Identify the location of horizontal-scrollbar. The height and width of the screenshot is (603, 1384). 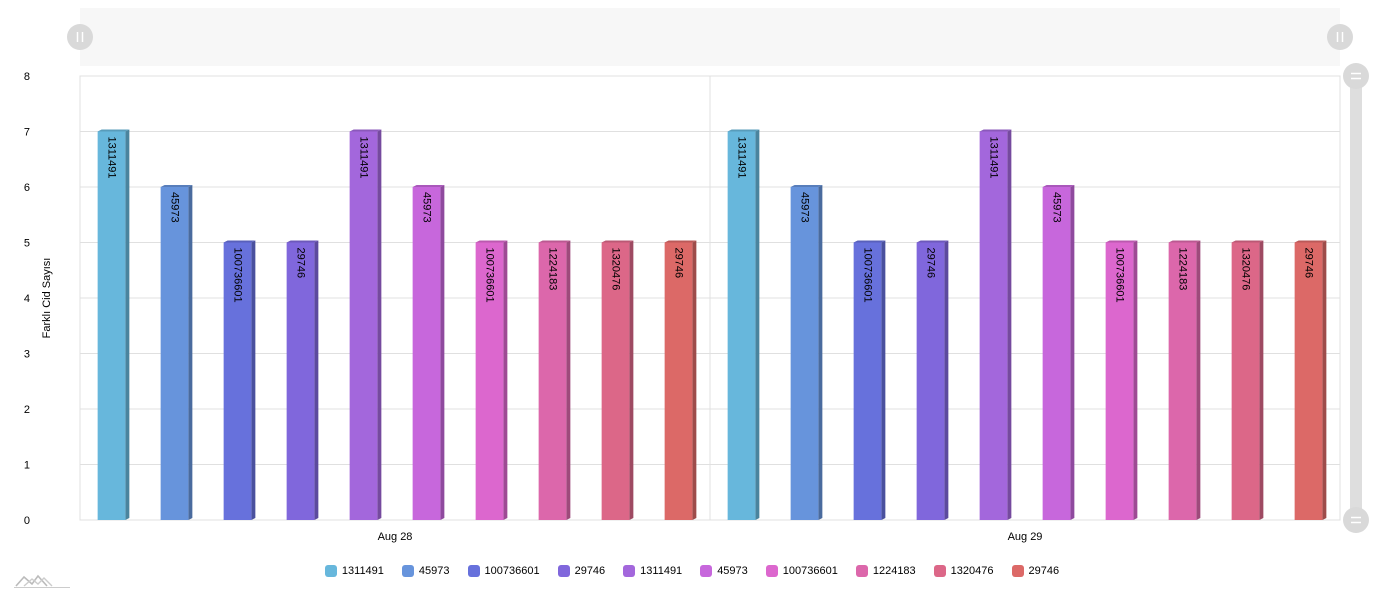
(710, 37).